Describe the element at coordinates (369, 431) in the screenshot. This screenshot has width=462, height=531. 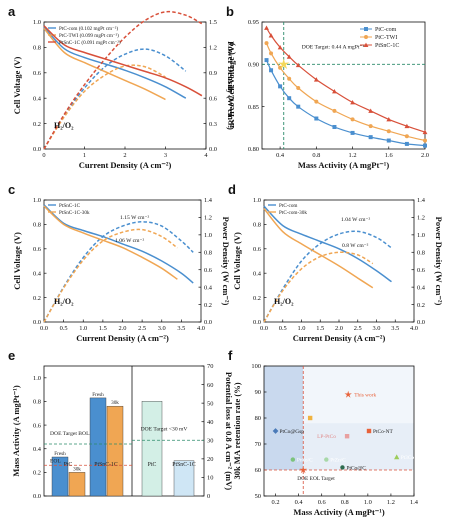
I see `scatter-point` at that location.